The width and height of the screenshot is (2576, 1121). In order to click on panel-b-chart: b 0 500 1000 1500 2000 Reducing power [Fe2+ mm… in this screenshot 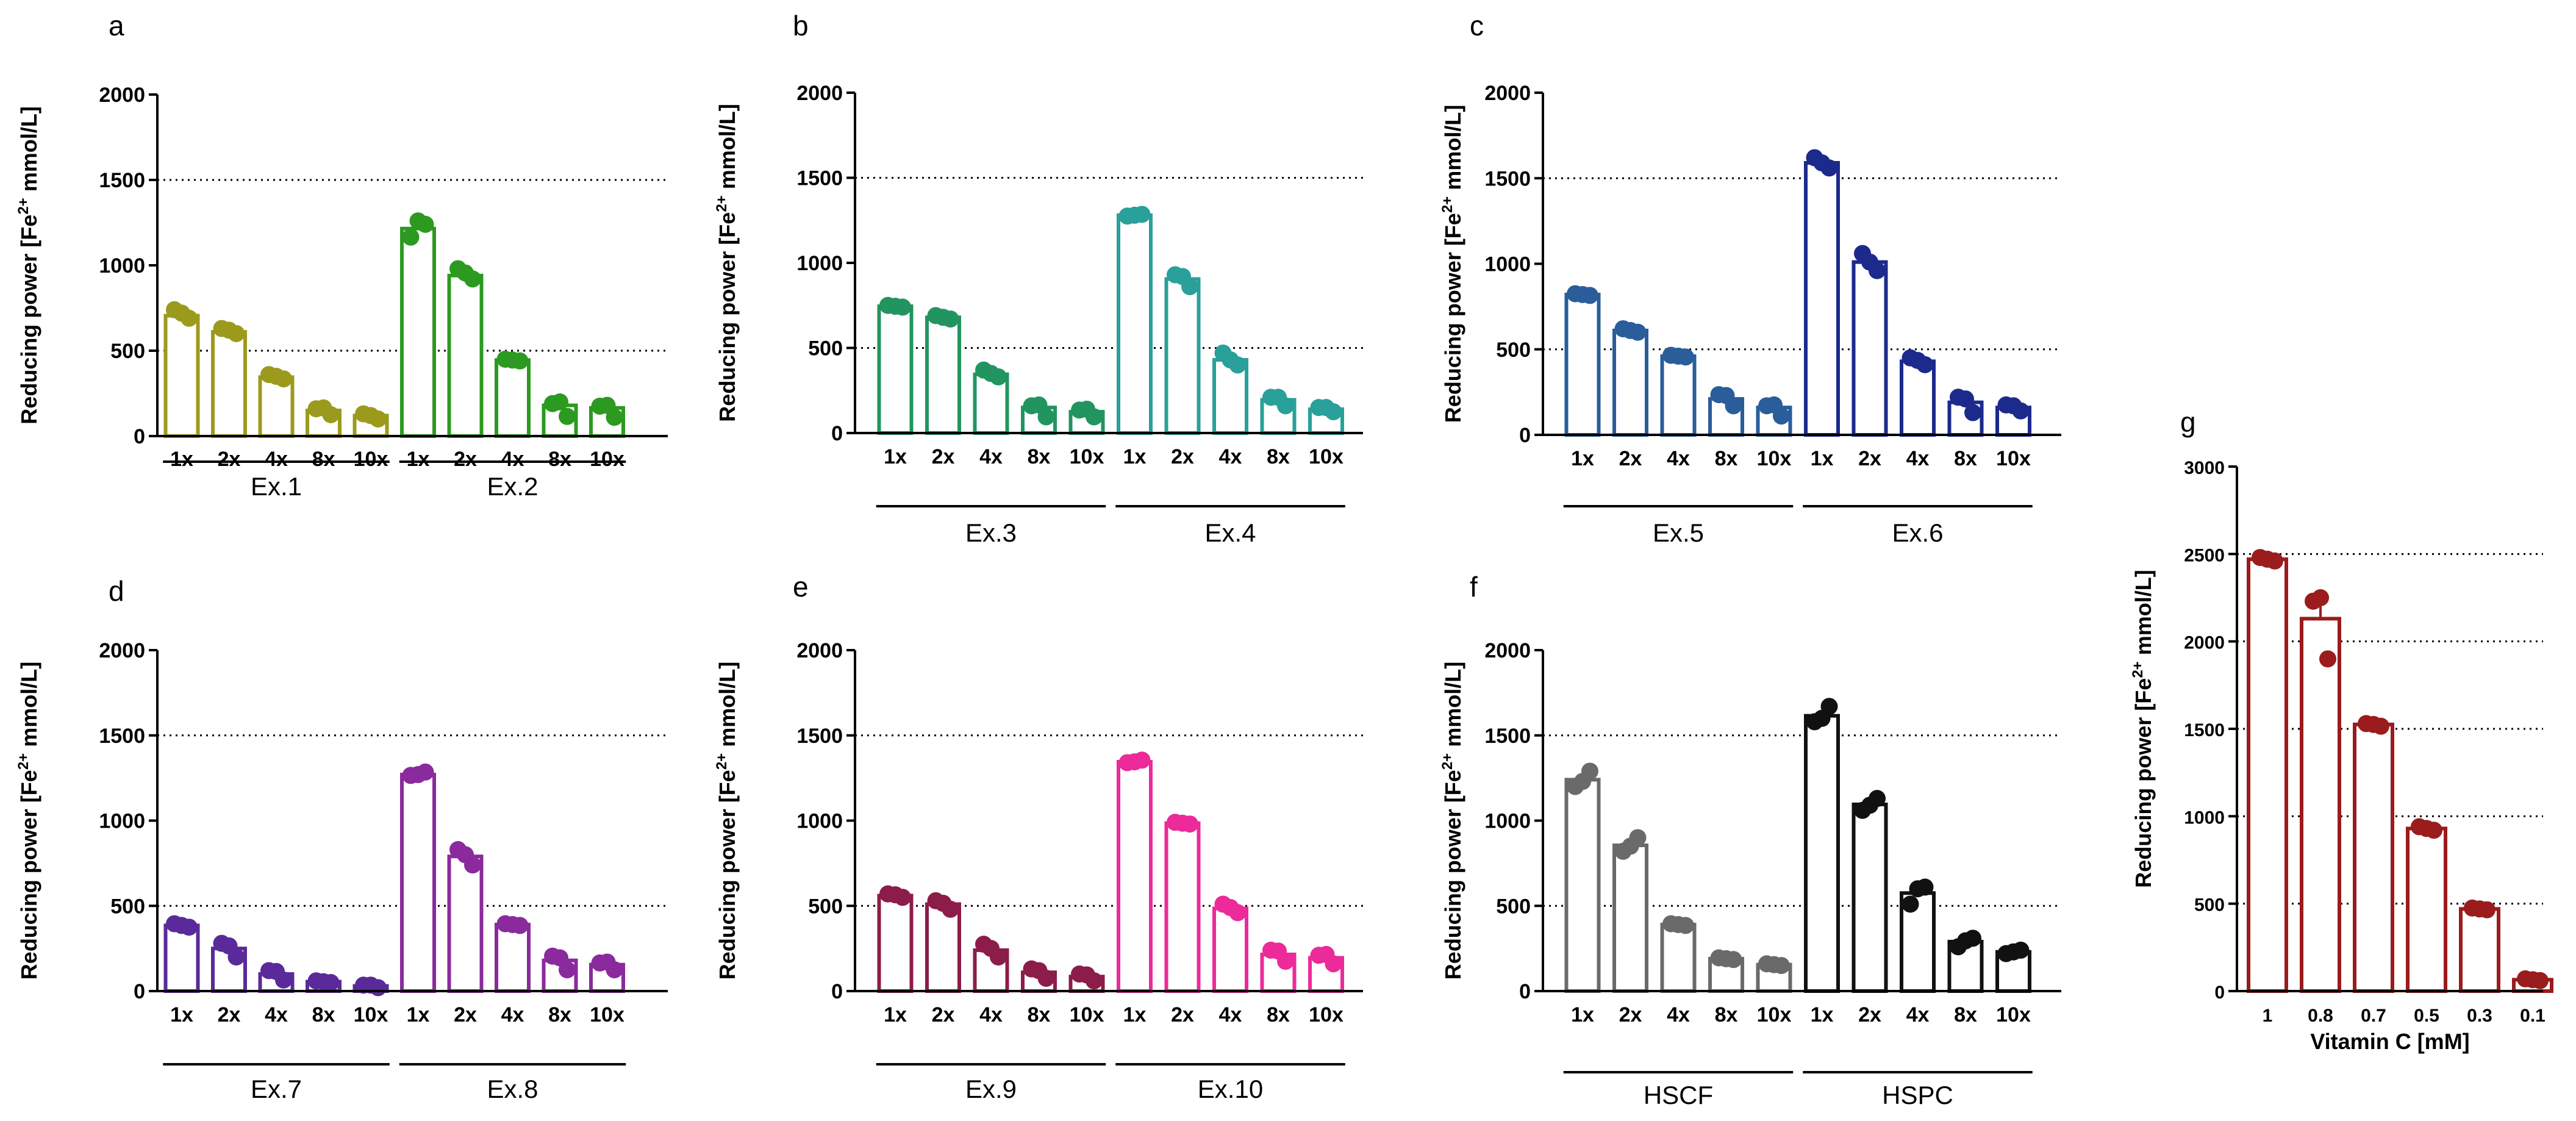, I will do `click(1038, 278)`.